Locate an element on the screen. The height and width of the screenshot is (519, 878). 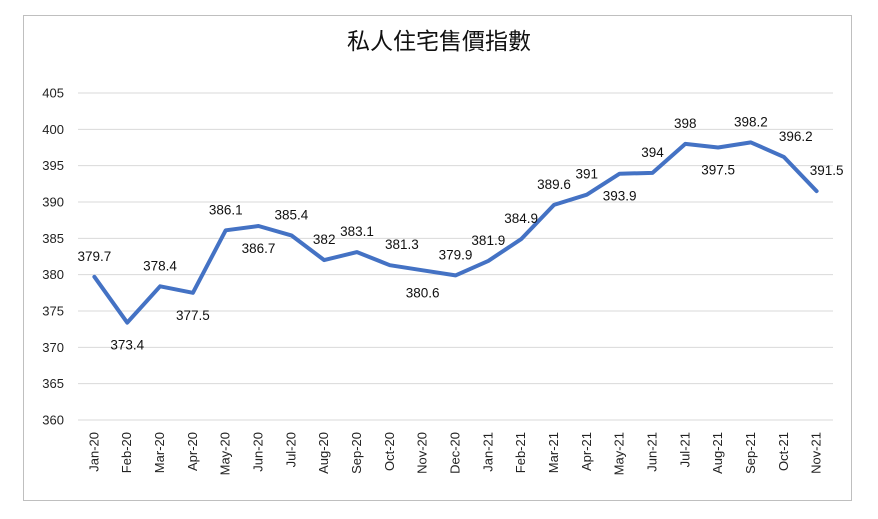
data-label: 378.4 is located at coordinates (160, 265).